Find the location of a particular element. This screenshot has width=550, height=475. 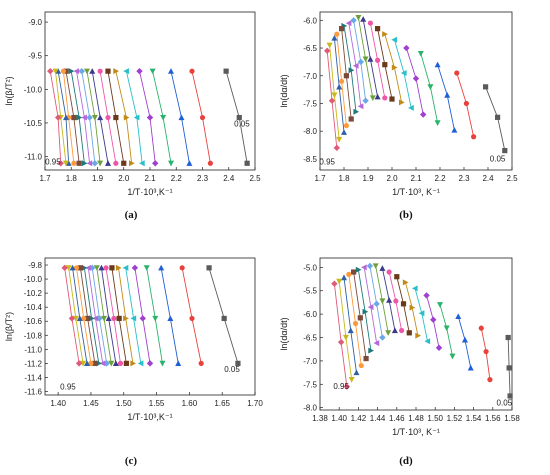

y-tick-label: -7.5 is located at coordinates (310, 384).